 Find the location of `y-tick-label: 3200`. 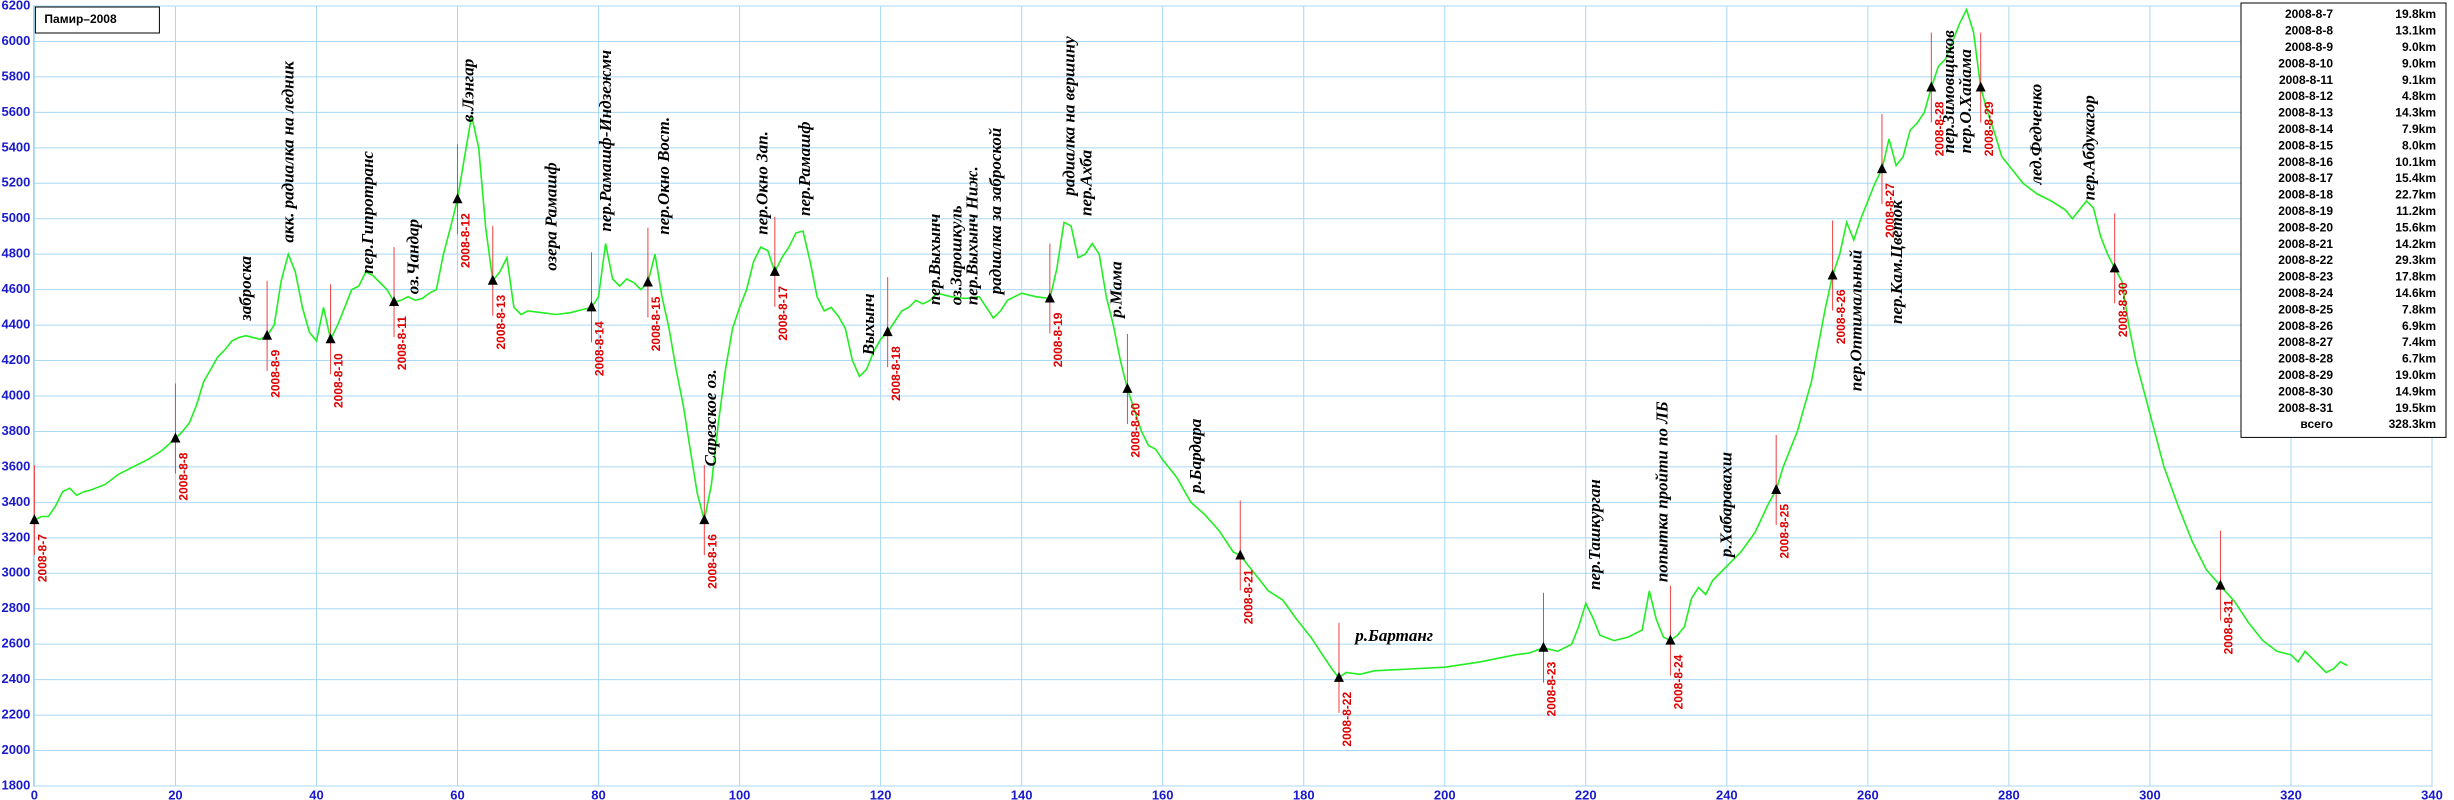

y-tick-label: 3200 is located at coordinates (15, 536).